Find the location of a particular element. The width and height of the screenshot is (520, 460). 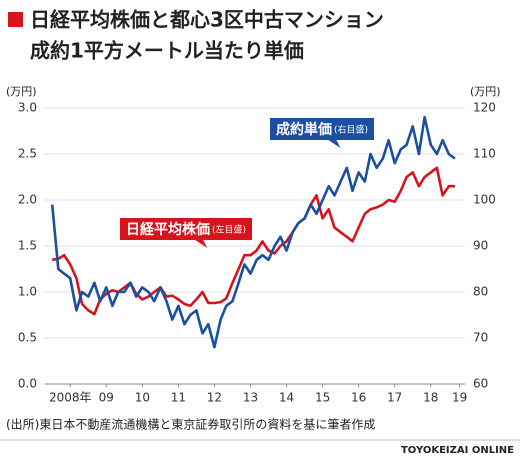

y-tick-label: 1.0 is located at coordinates (27, 292).